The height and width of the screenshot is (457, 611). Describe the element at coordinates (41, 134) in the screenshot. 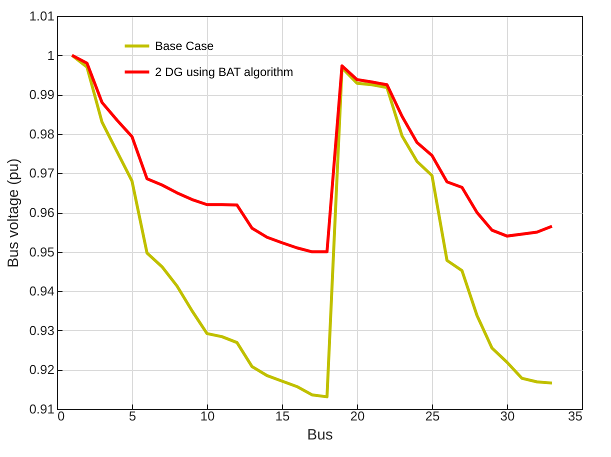

I see `y-tick-label: 0.98` at that location.